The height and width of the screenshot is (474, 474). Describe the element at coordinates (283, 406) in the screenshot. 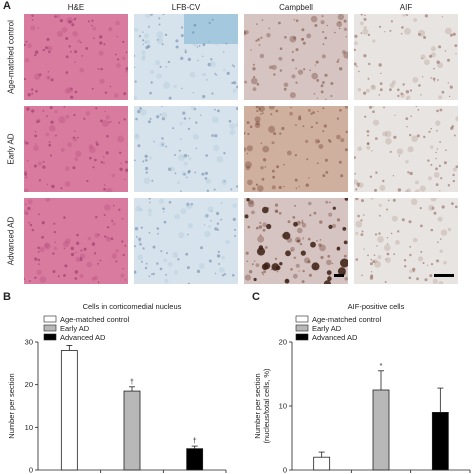

I see `chart-c-ytick-label-1: 10` at that location.